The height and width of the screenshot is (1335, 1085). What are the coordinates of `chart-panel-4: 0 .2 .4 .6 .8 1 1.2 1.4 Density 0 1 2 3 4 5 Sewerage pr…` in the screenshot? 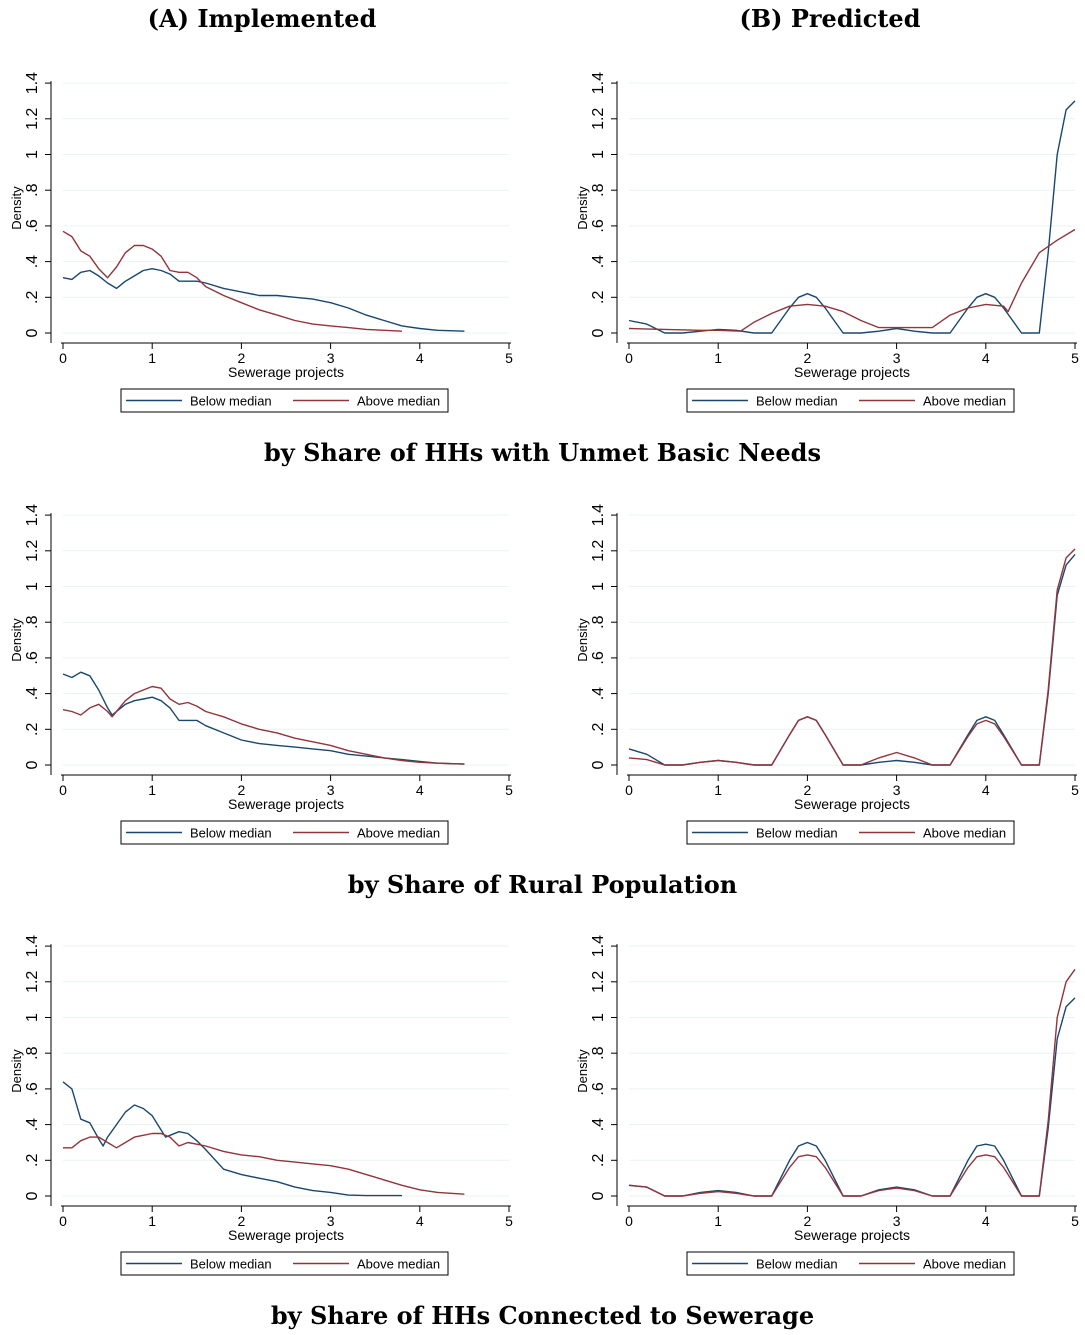 It's located at (261, 1105).